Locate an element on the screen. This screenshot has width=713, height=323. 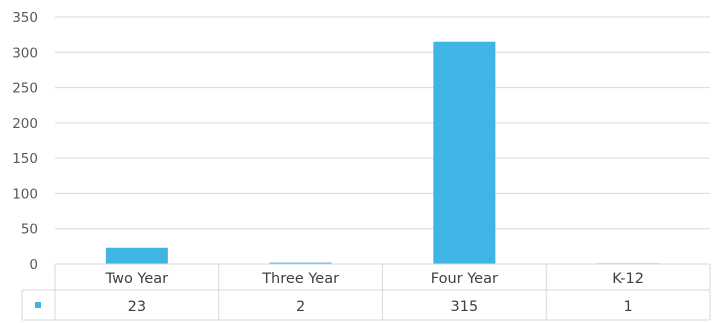
x-category-label: Four Year is located at coordinates (464, 279).